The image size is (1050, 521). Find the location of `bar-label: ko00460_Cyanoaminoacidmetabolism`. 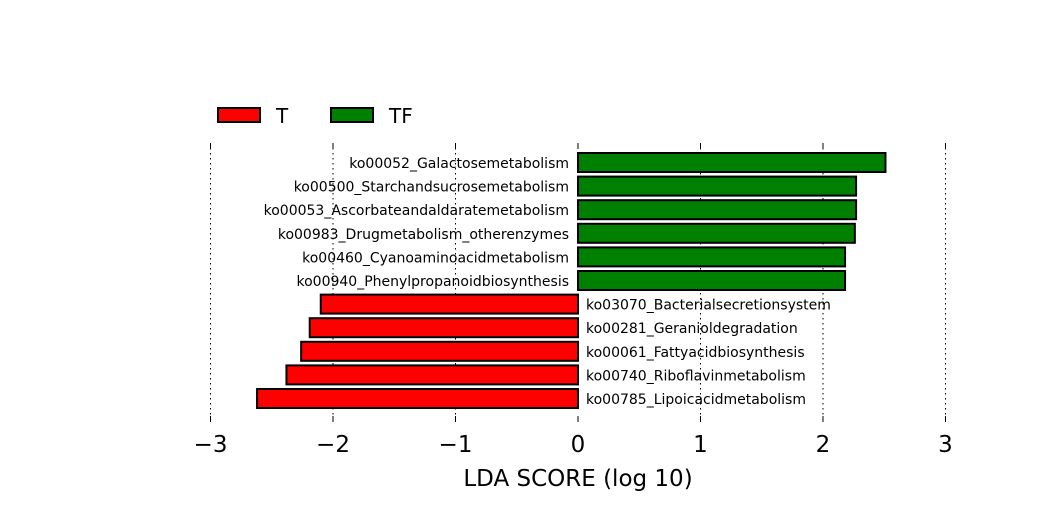

bar-label: ko00460_Cyanoaminoacidmetabolism is located at coordinates (435, 258).